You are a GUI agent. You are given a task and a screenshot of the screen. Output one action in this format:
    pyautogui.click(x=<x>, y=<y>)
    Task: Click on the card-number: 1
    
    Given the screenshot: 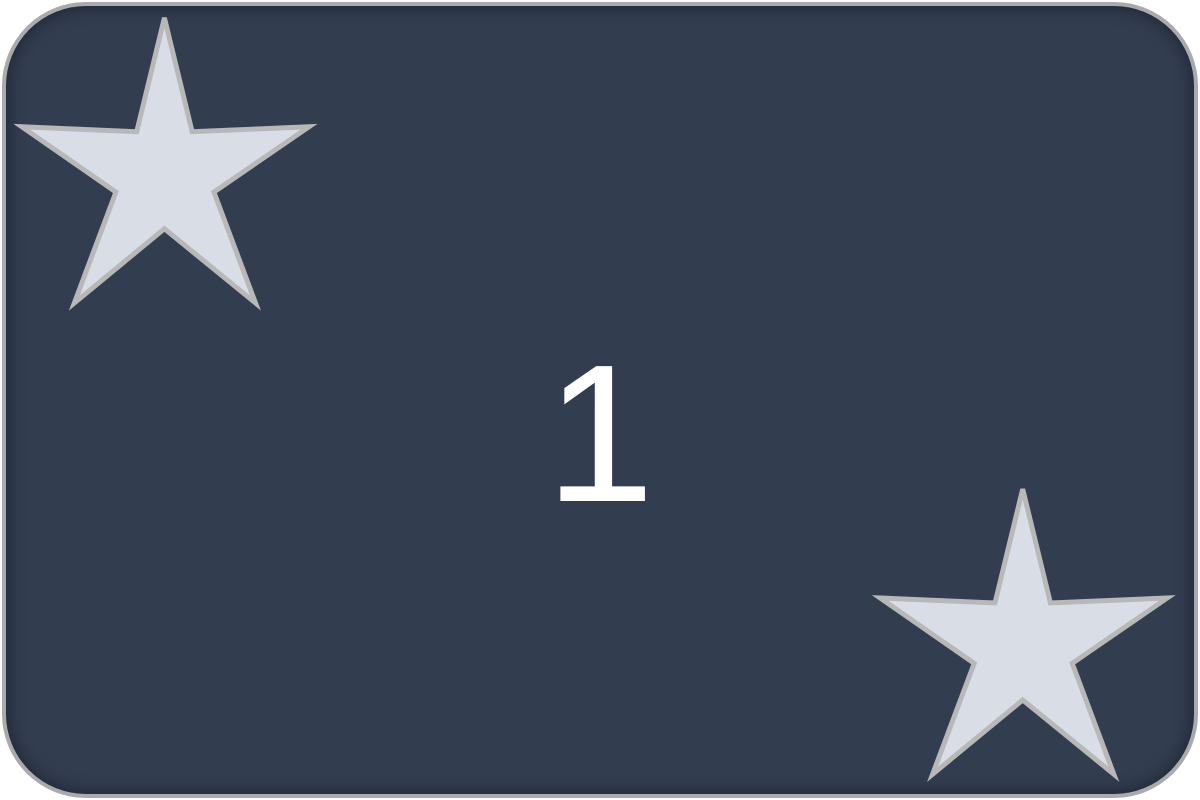 What is the action you would take?
    pyautogui.click(x=600, y=433)
    